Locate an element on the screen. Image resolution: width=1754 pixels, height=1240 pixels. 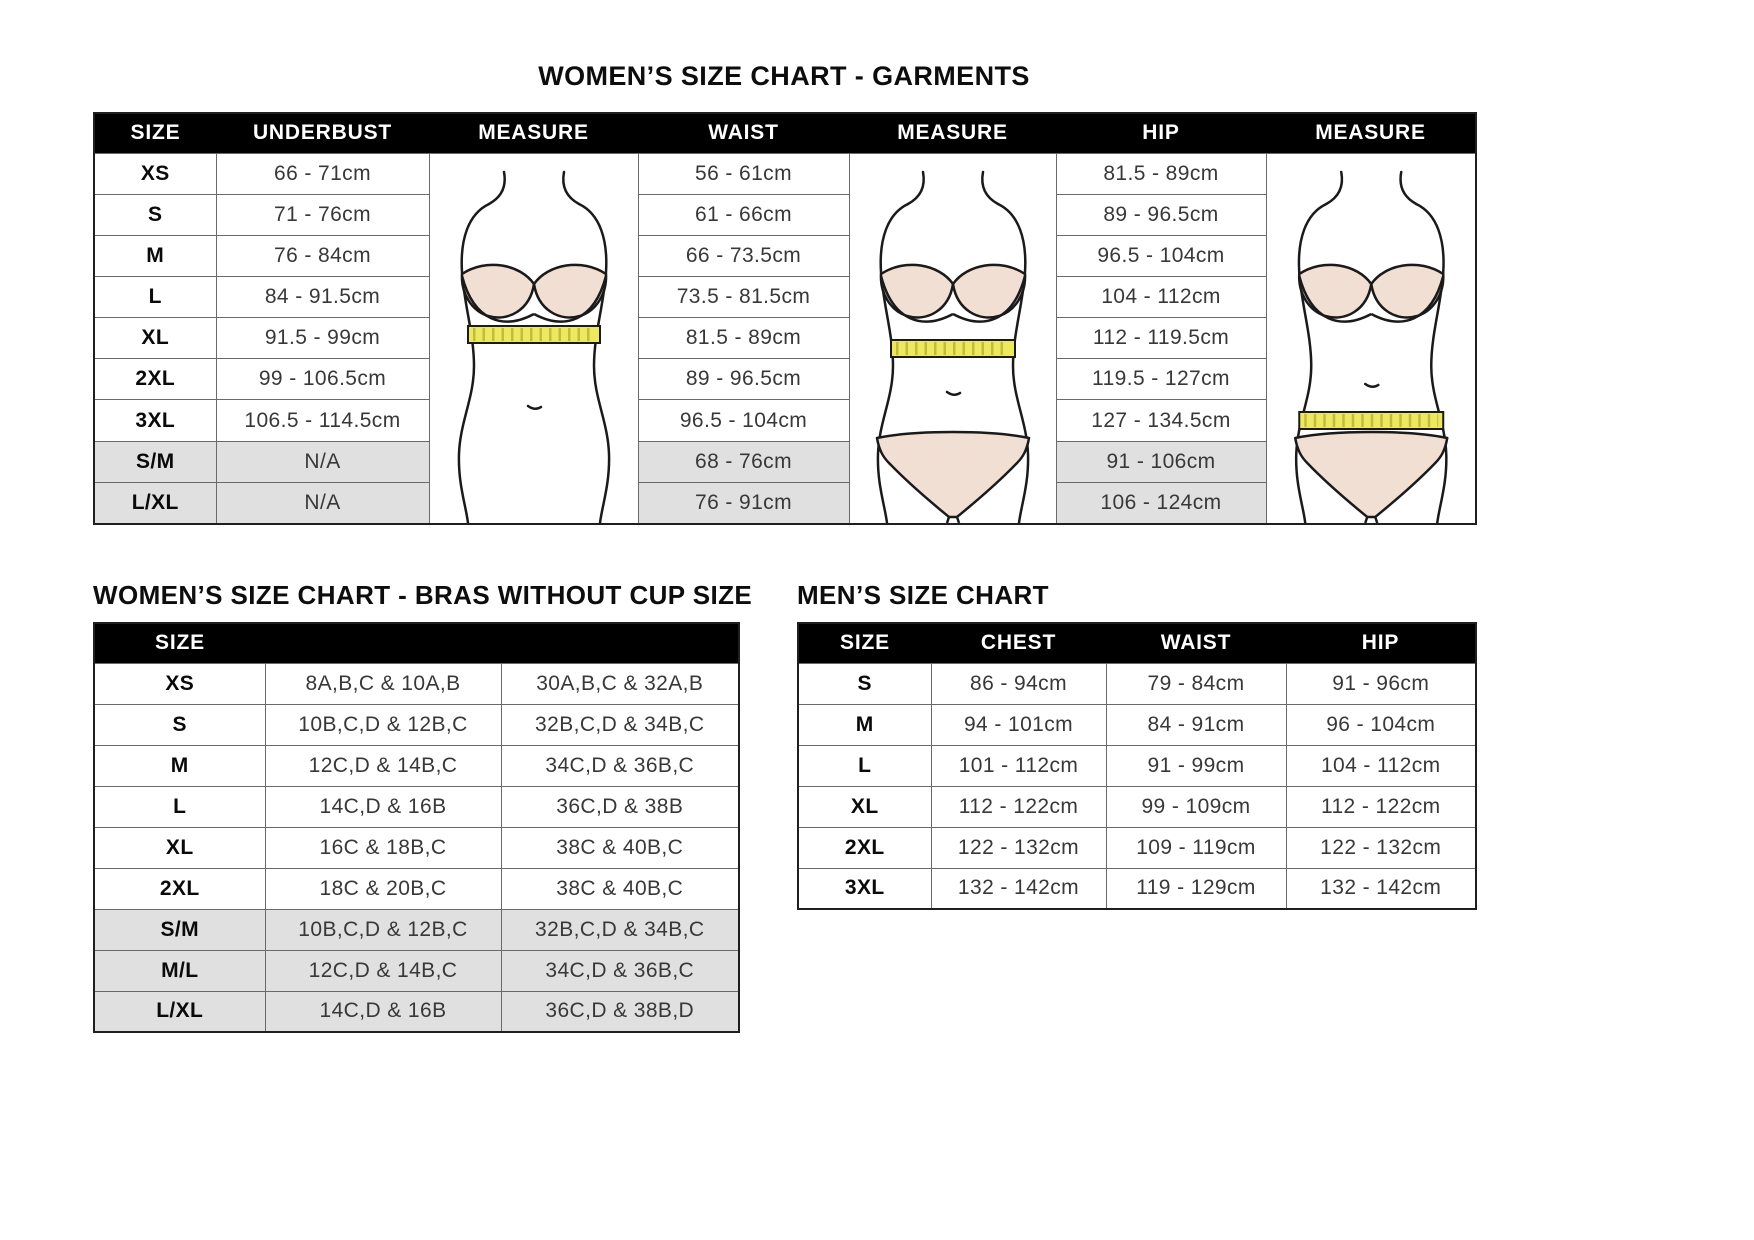
mens-row-3xl: 3XL 132 - 142cm 119 - 129cm 132 - 142cm is located at coordinates (1137, 888).